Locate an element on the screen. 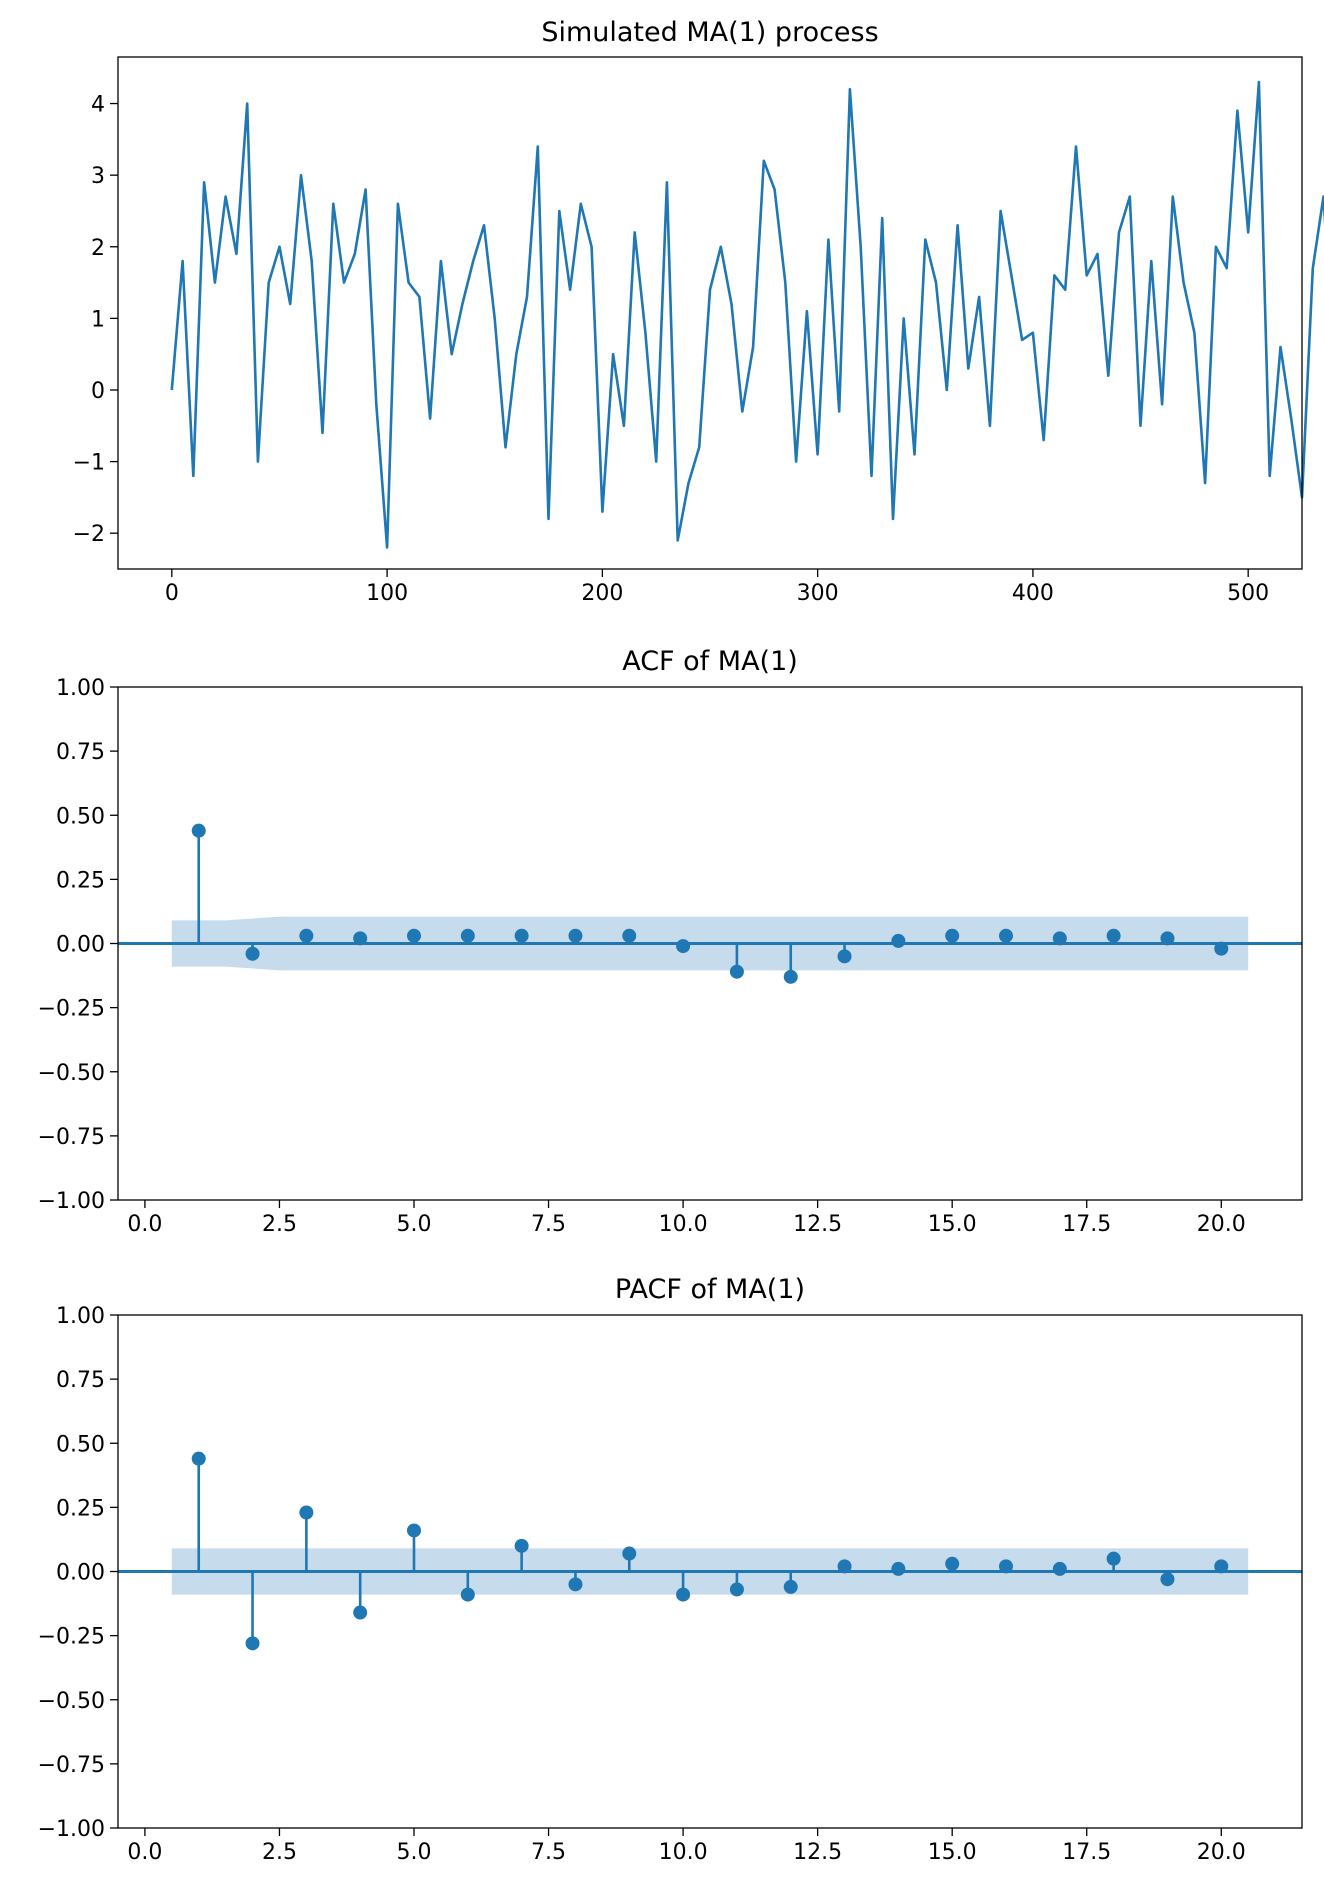  x-tick-label: 300 is located at coordinates (818, 593).